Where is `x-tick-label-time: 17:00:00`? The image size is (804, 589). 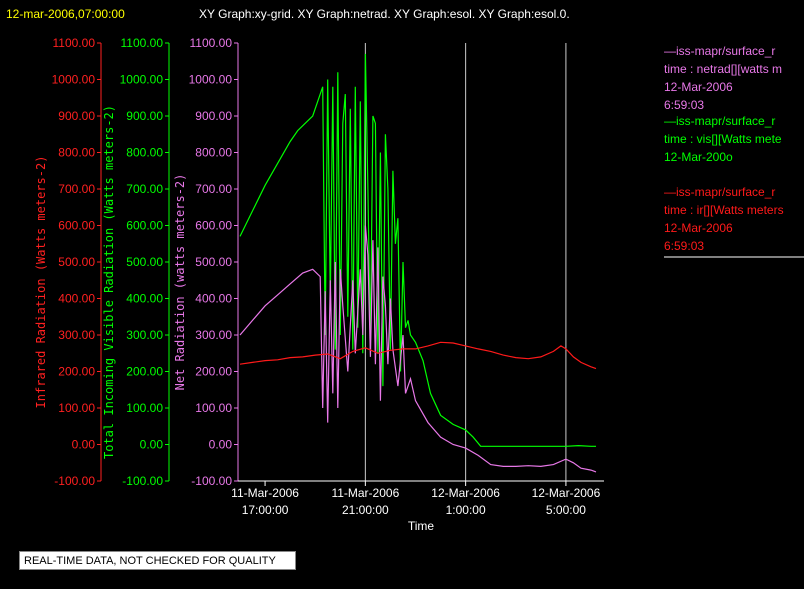
x-tick-label-time: 17:00:00 is located at coordinates (265, 510).